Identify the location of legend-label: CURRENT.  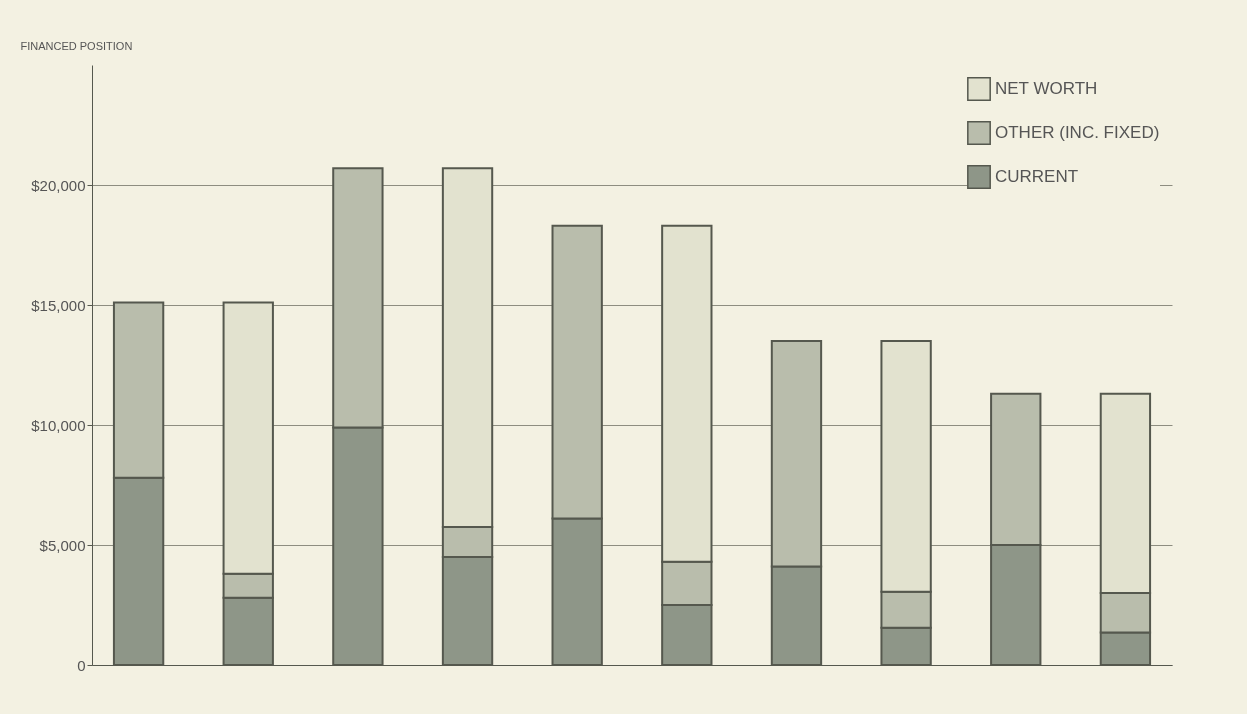
(1037, 176).